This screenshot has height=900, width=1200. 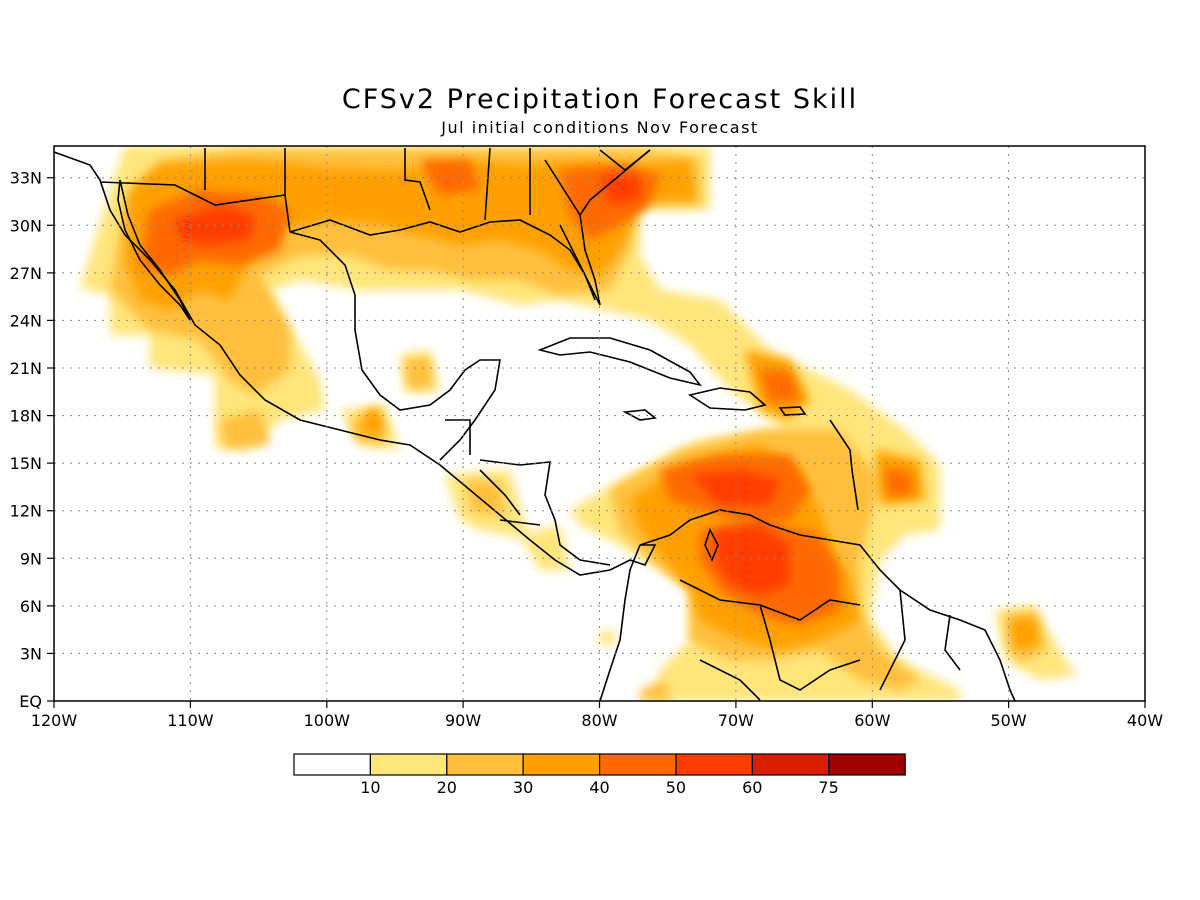 I want to click on map-title: CFSv2 Precipitation Forecast Skill, so click(x=600, y=99).